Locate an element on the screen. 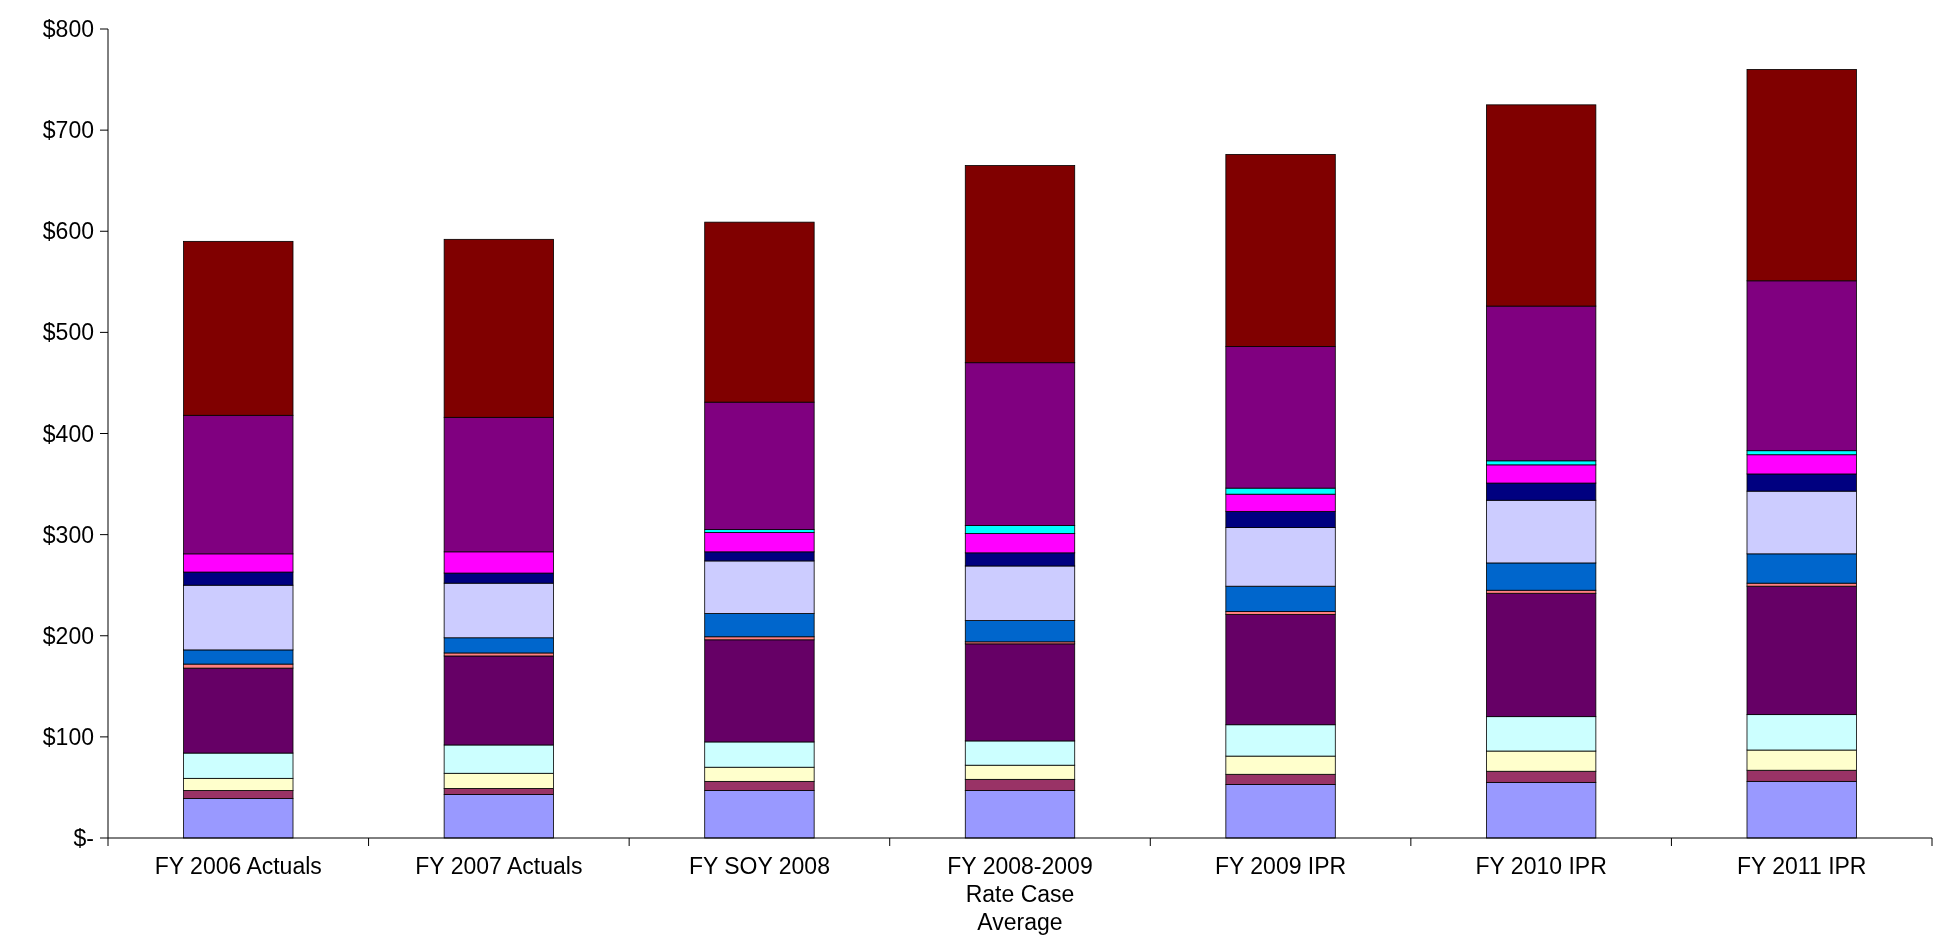 The height and width of the screenshot is (945, 1948). y-tick-label: $800 is located at coordinates (68, 29).